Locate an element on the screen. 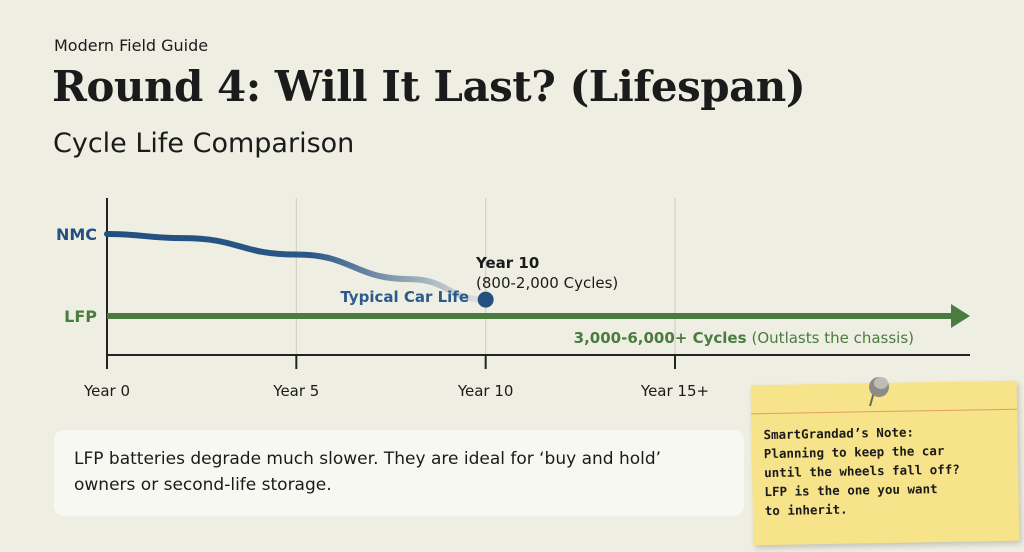  nmc-series-line is located at coordinates (296, 267).